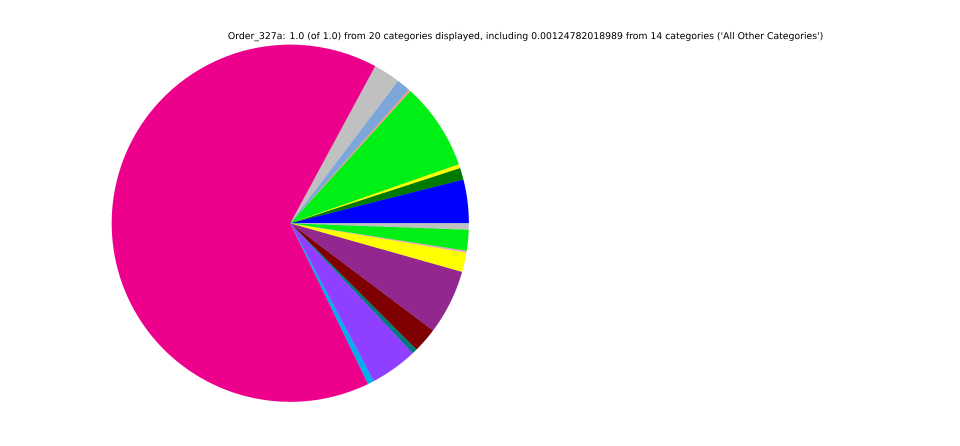  What do you see at coordinates (525, 36) in the screenshot?
I see `text: Order_327a: 1.0 (of 1.0) from 20 categories displayed, including 0.00124782018989 from 14 categories ('All Other Categories')` at bounding box center [525, 36].